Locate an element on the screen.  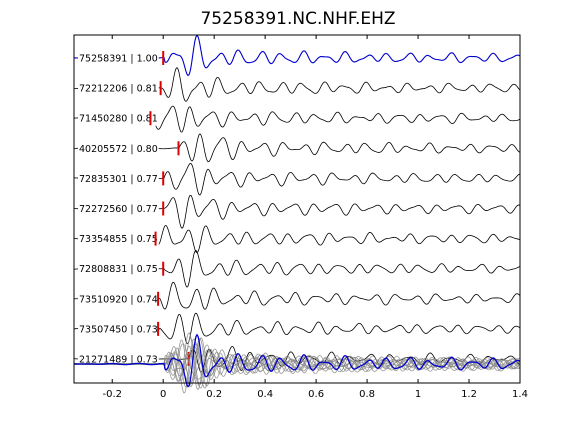
trace-label-6: 73354855 | 0.75 is located at coordinates (118, 239).